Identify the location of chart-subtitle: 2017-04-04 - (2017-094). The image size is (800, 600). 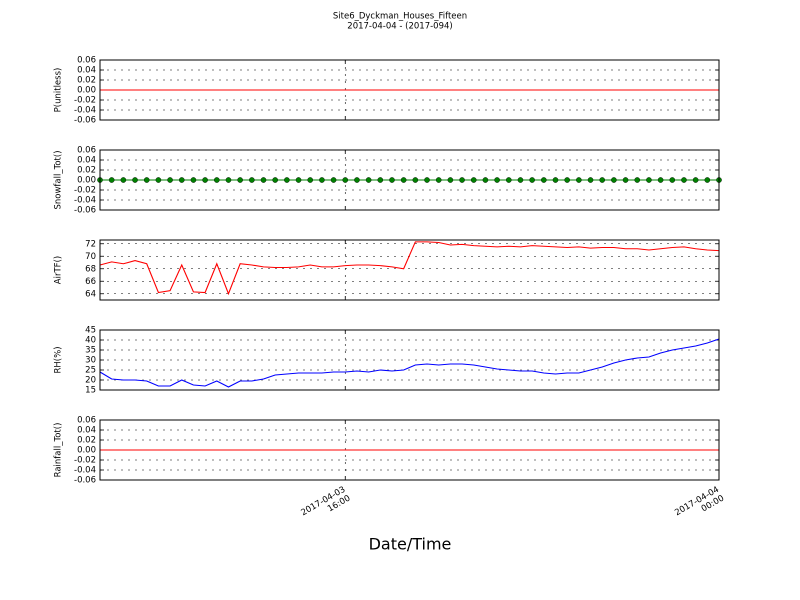
(399, 27).